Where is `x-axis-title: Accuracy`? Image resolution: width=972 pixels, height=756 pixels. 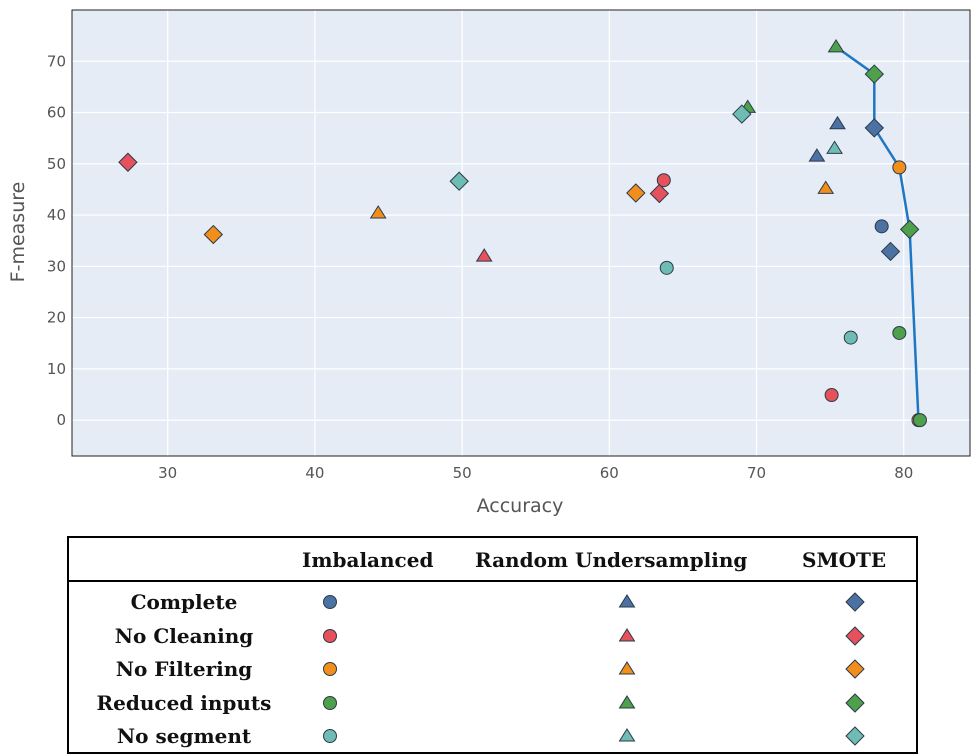
x-axis-title: Accuracy is located at coordinates (520, 506).